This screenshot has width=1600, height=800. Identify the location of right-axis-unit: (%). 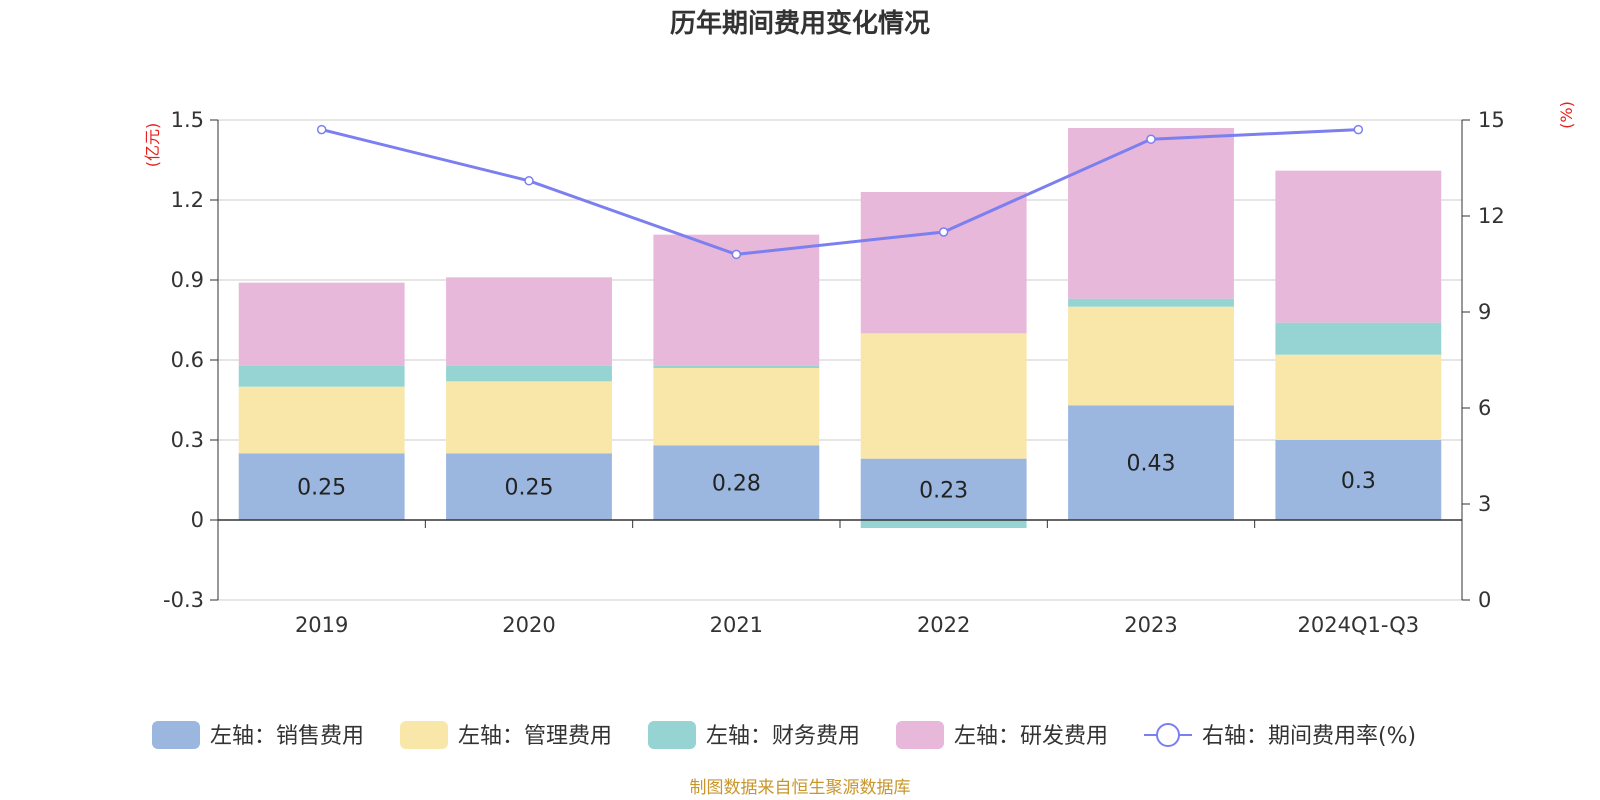
(1566, 115).